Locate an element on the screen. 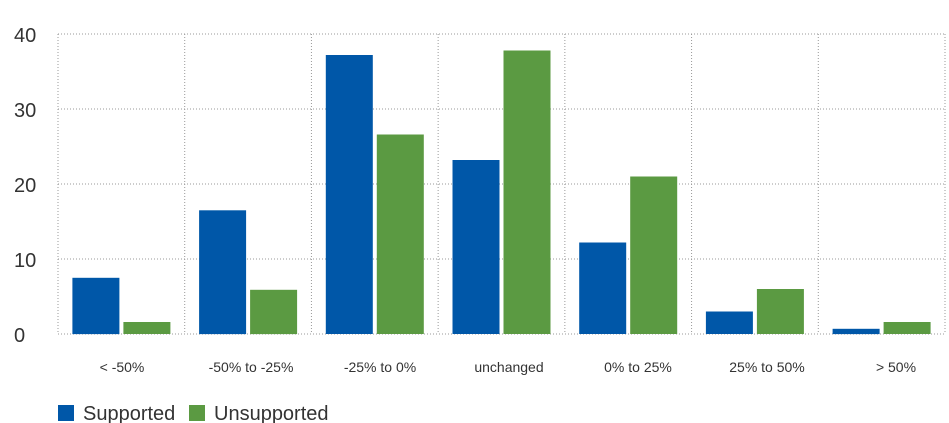 The width and height of the screenshot is (949, 423). x-tick-label: < -50% is located at coordinates (122, 367).